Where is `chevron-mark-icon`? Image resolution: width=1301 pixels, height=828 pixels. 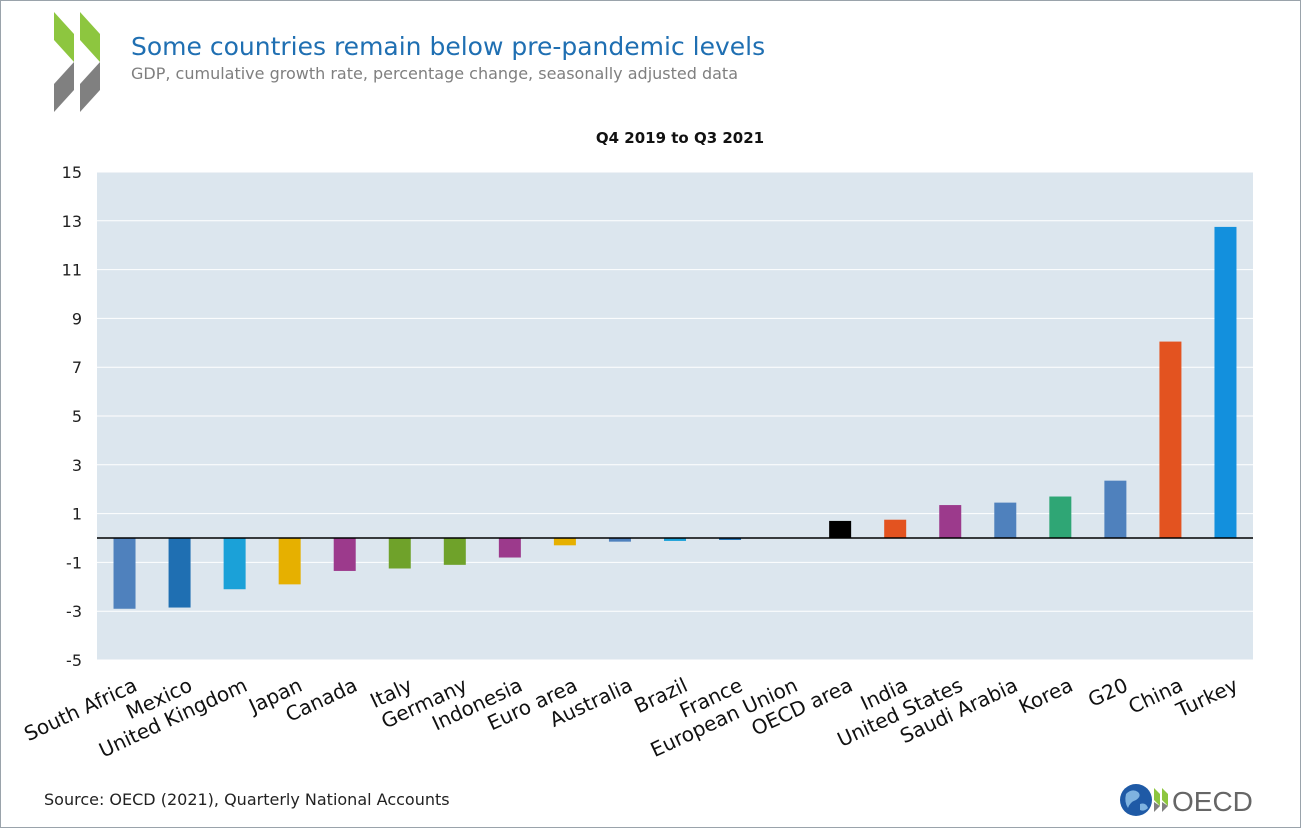
chevron-mark-icon is located at coordinates (1161, 800).